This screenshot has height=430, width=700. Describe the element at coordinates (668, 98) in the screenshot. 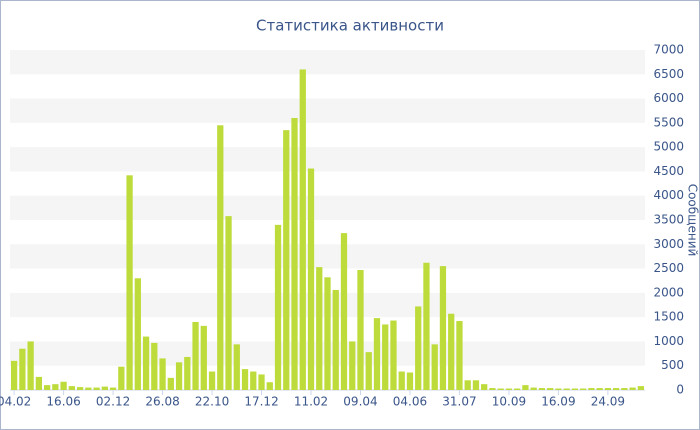

I see `y-tick-label: 6000` at that location.